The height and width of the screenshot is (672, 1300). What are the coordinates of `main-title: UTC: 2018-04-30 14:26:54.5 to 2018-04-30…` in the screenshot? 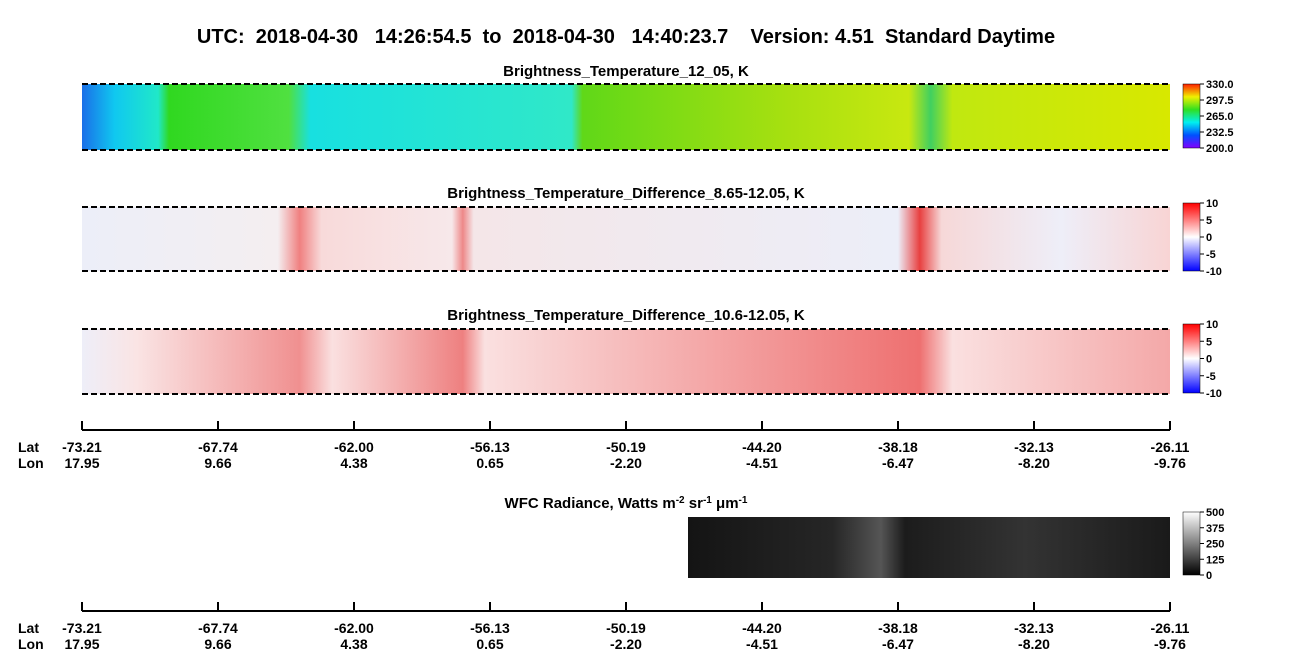 It's located at (626, 37).